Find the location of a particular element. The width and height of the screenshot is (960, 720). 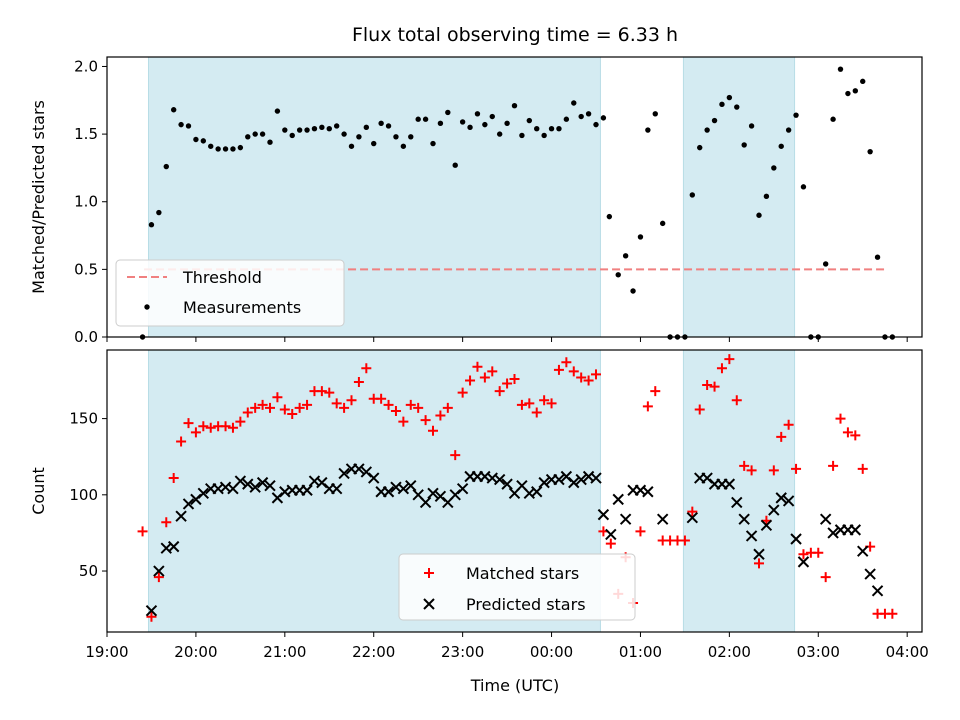

x-axis-label: Time (UTC) is located at coordinates (514, 685).